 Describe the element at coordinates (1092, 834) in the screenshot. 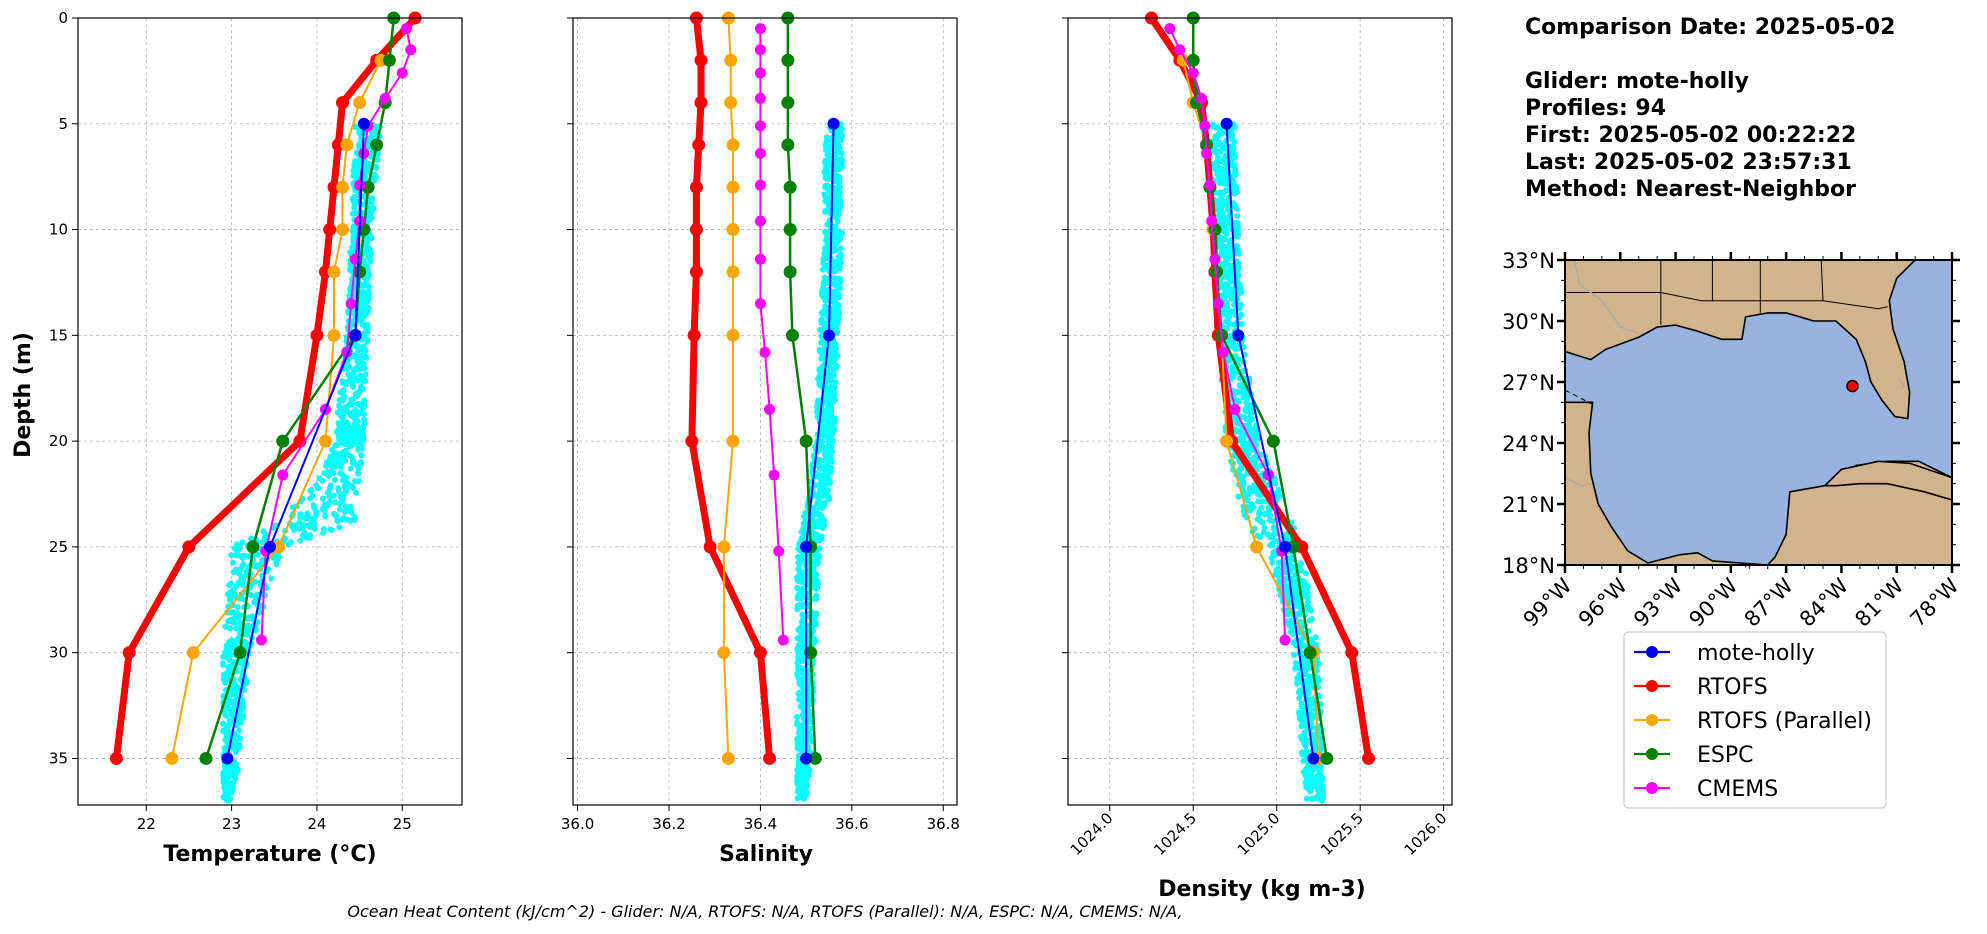

I see `x-tick-label: 1024.0` at that location.